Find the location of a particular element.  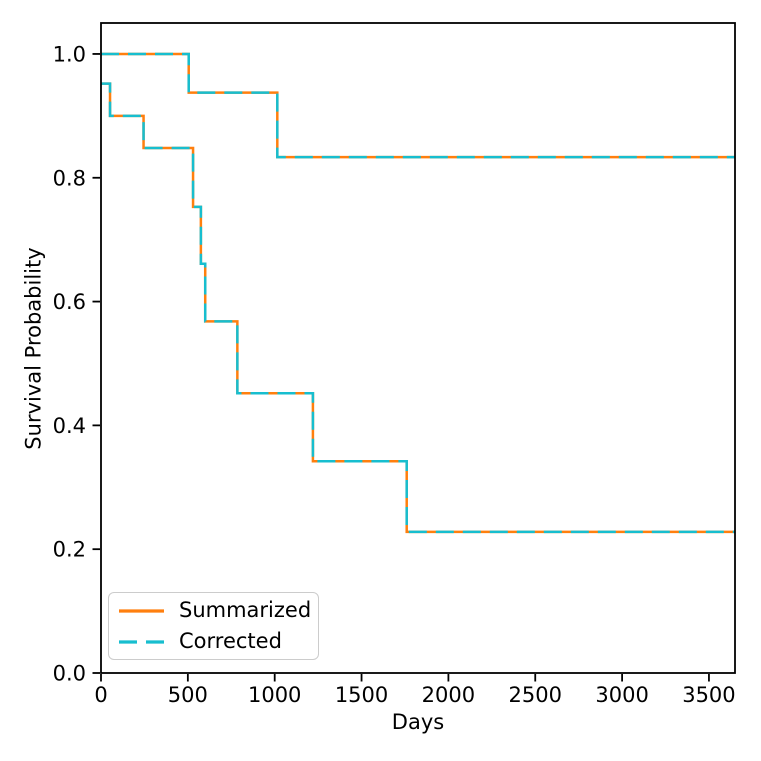

x-tick-label: 500 is located at coordinates (188, 695).